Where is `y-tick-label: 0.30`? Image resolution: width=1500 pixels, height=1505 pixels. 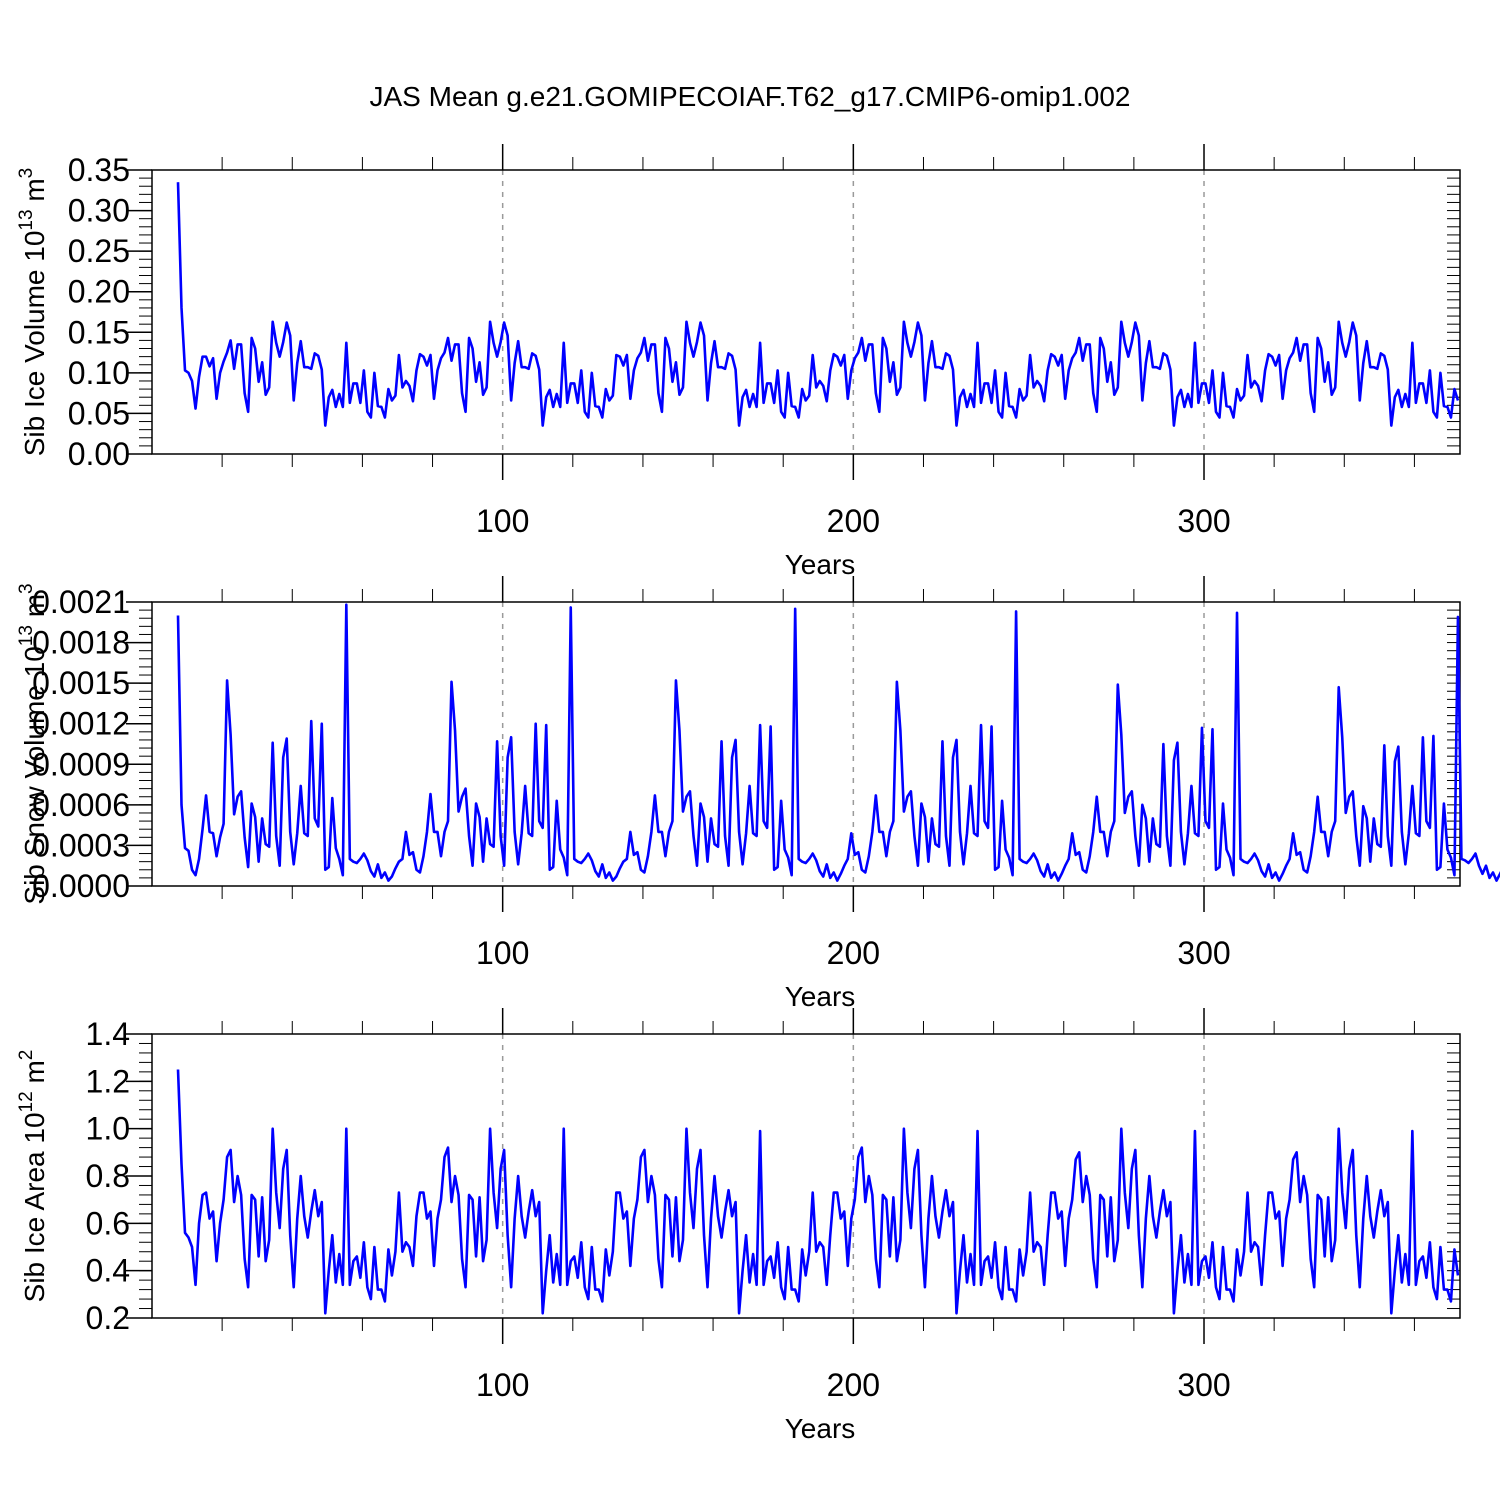 y-tick-label: 0.30 is located at coordinates (99, 211).